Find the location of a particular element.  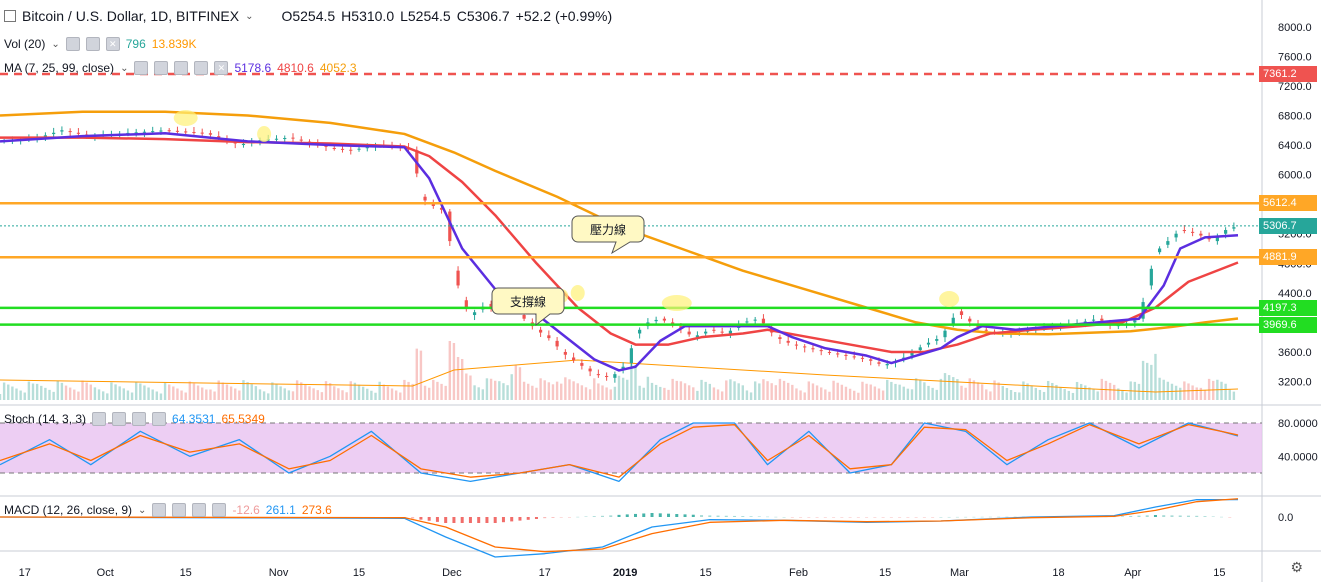

y-tick-label: 7200.0 is located at coordinates (1295, 87).